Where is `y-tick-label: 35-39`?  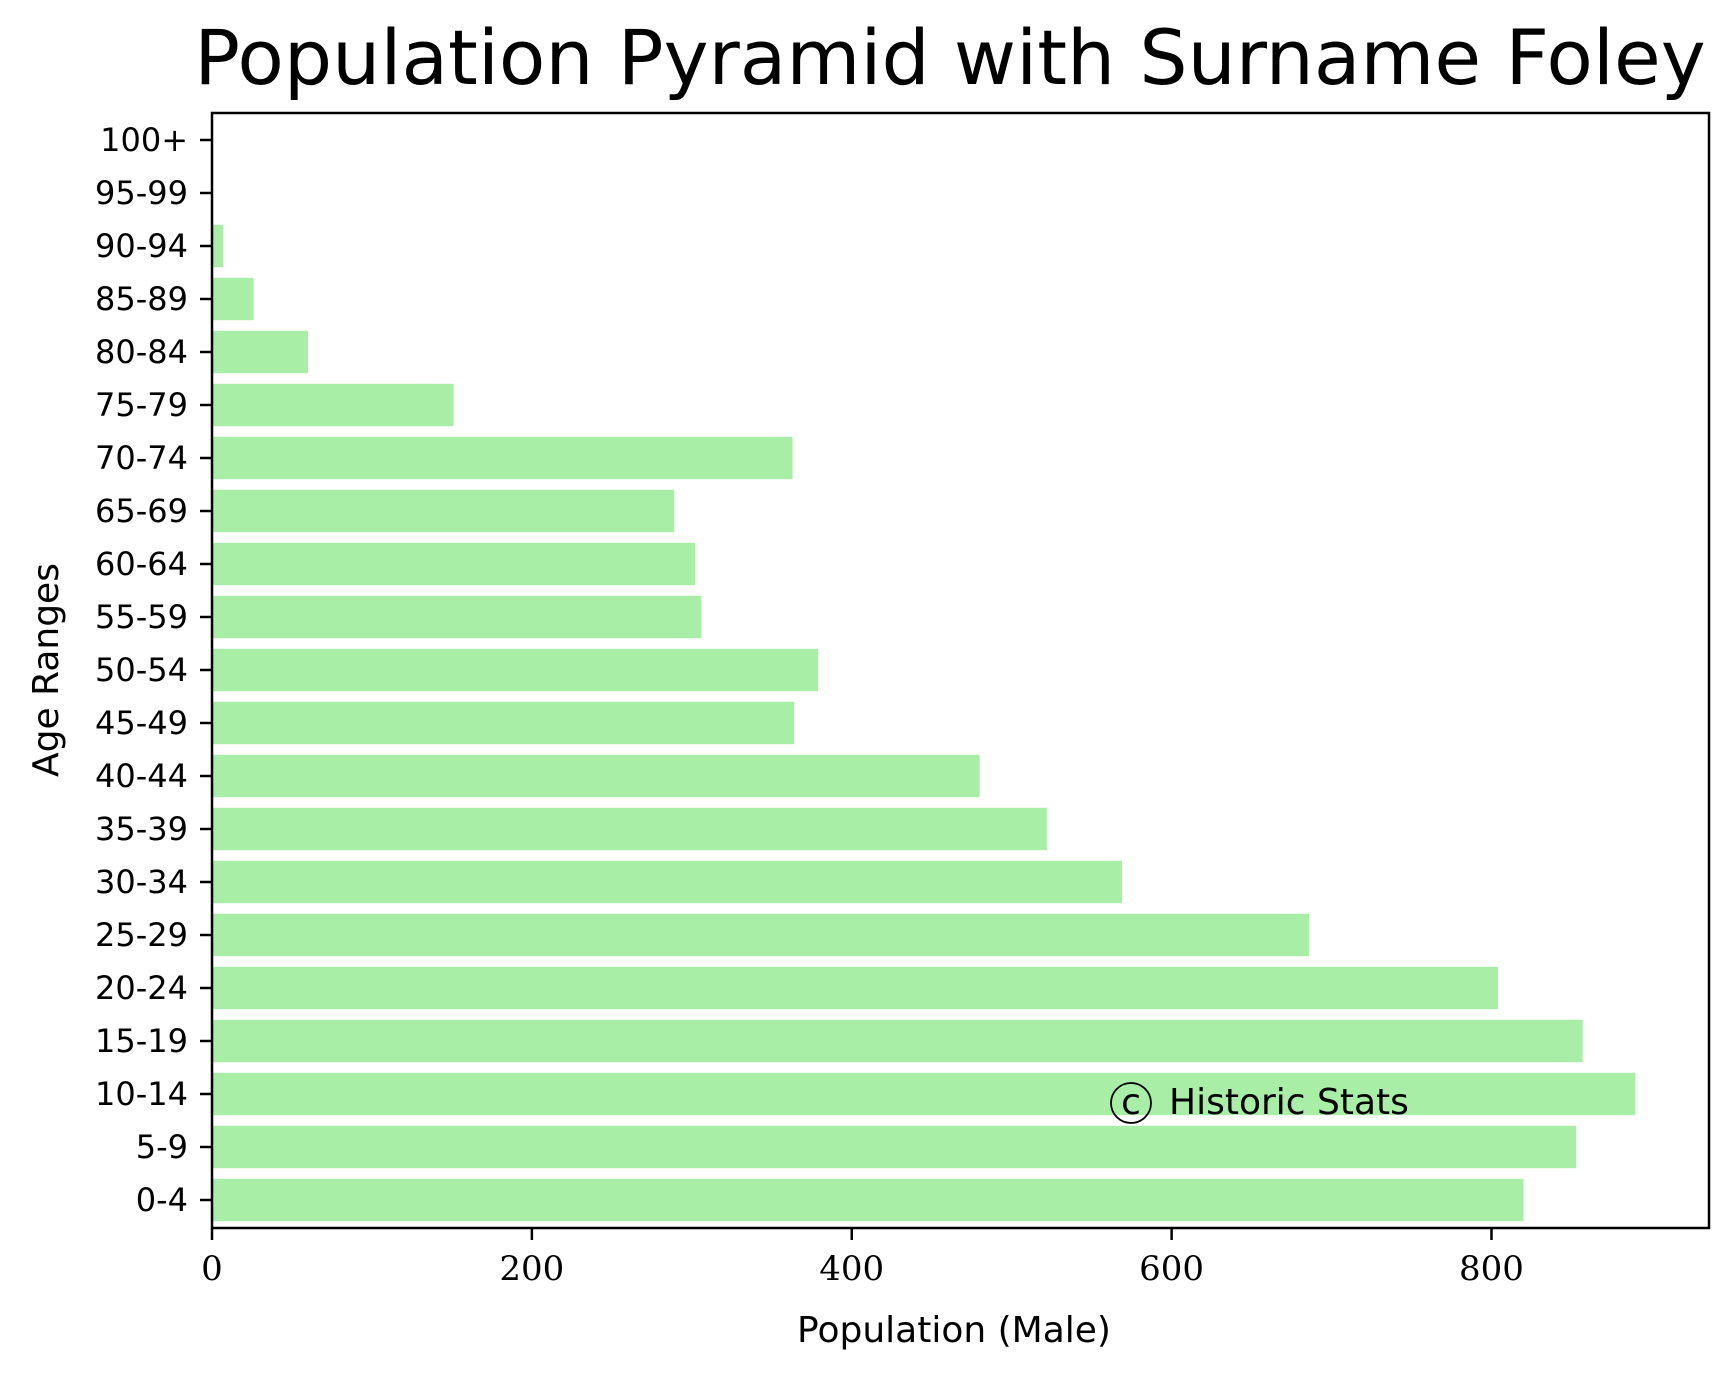
y-tick-label: 35-39 is located at coordinates (141, 829).